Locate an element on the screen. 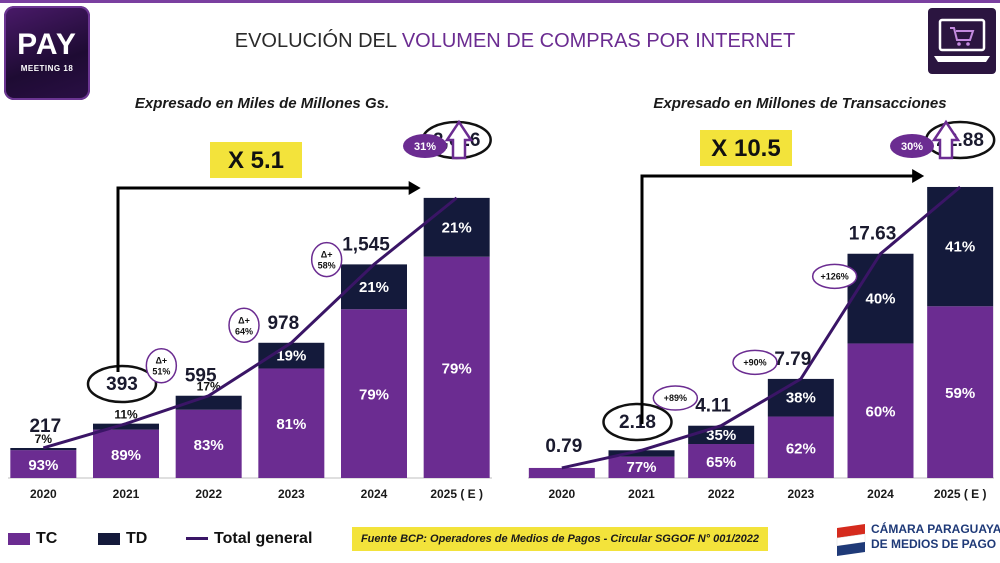  bar-label-td: 40% is located at coordinates (880, 299).